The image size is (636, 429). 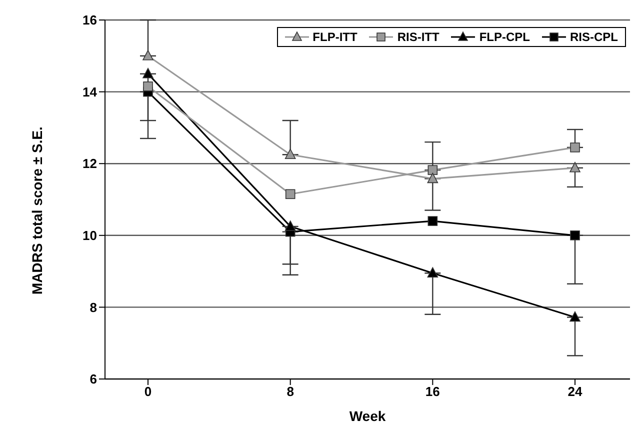 I want to click on y-axis-title: MADRS total score ± S.E., so click(x=36, y=210).